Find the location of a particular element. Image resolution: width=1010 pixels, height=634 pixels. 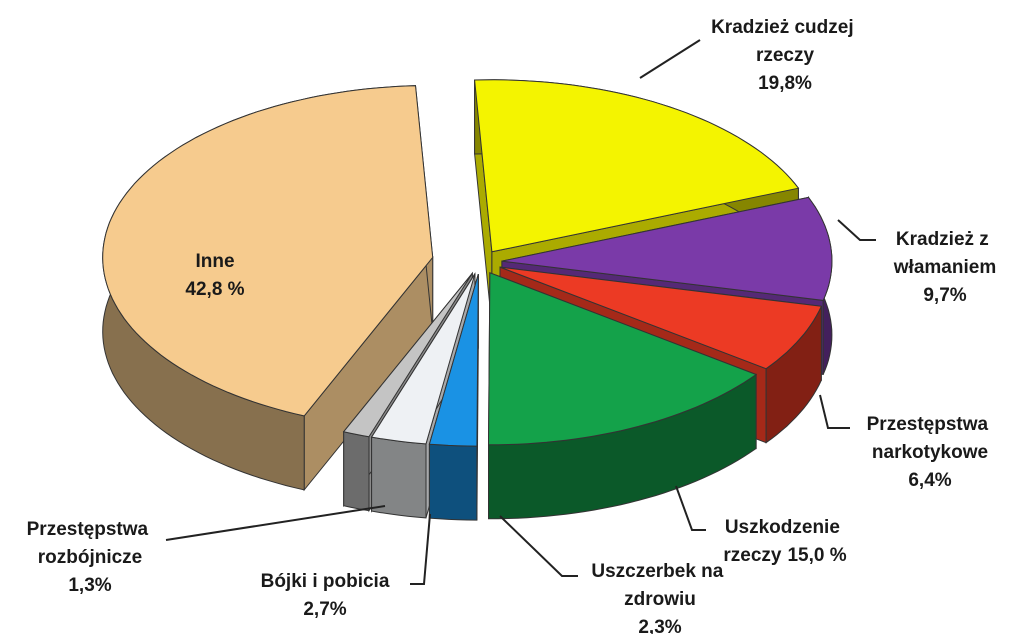

label-line: zdrowiu is located at coordinates (660, 599).